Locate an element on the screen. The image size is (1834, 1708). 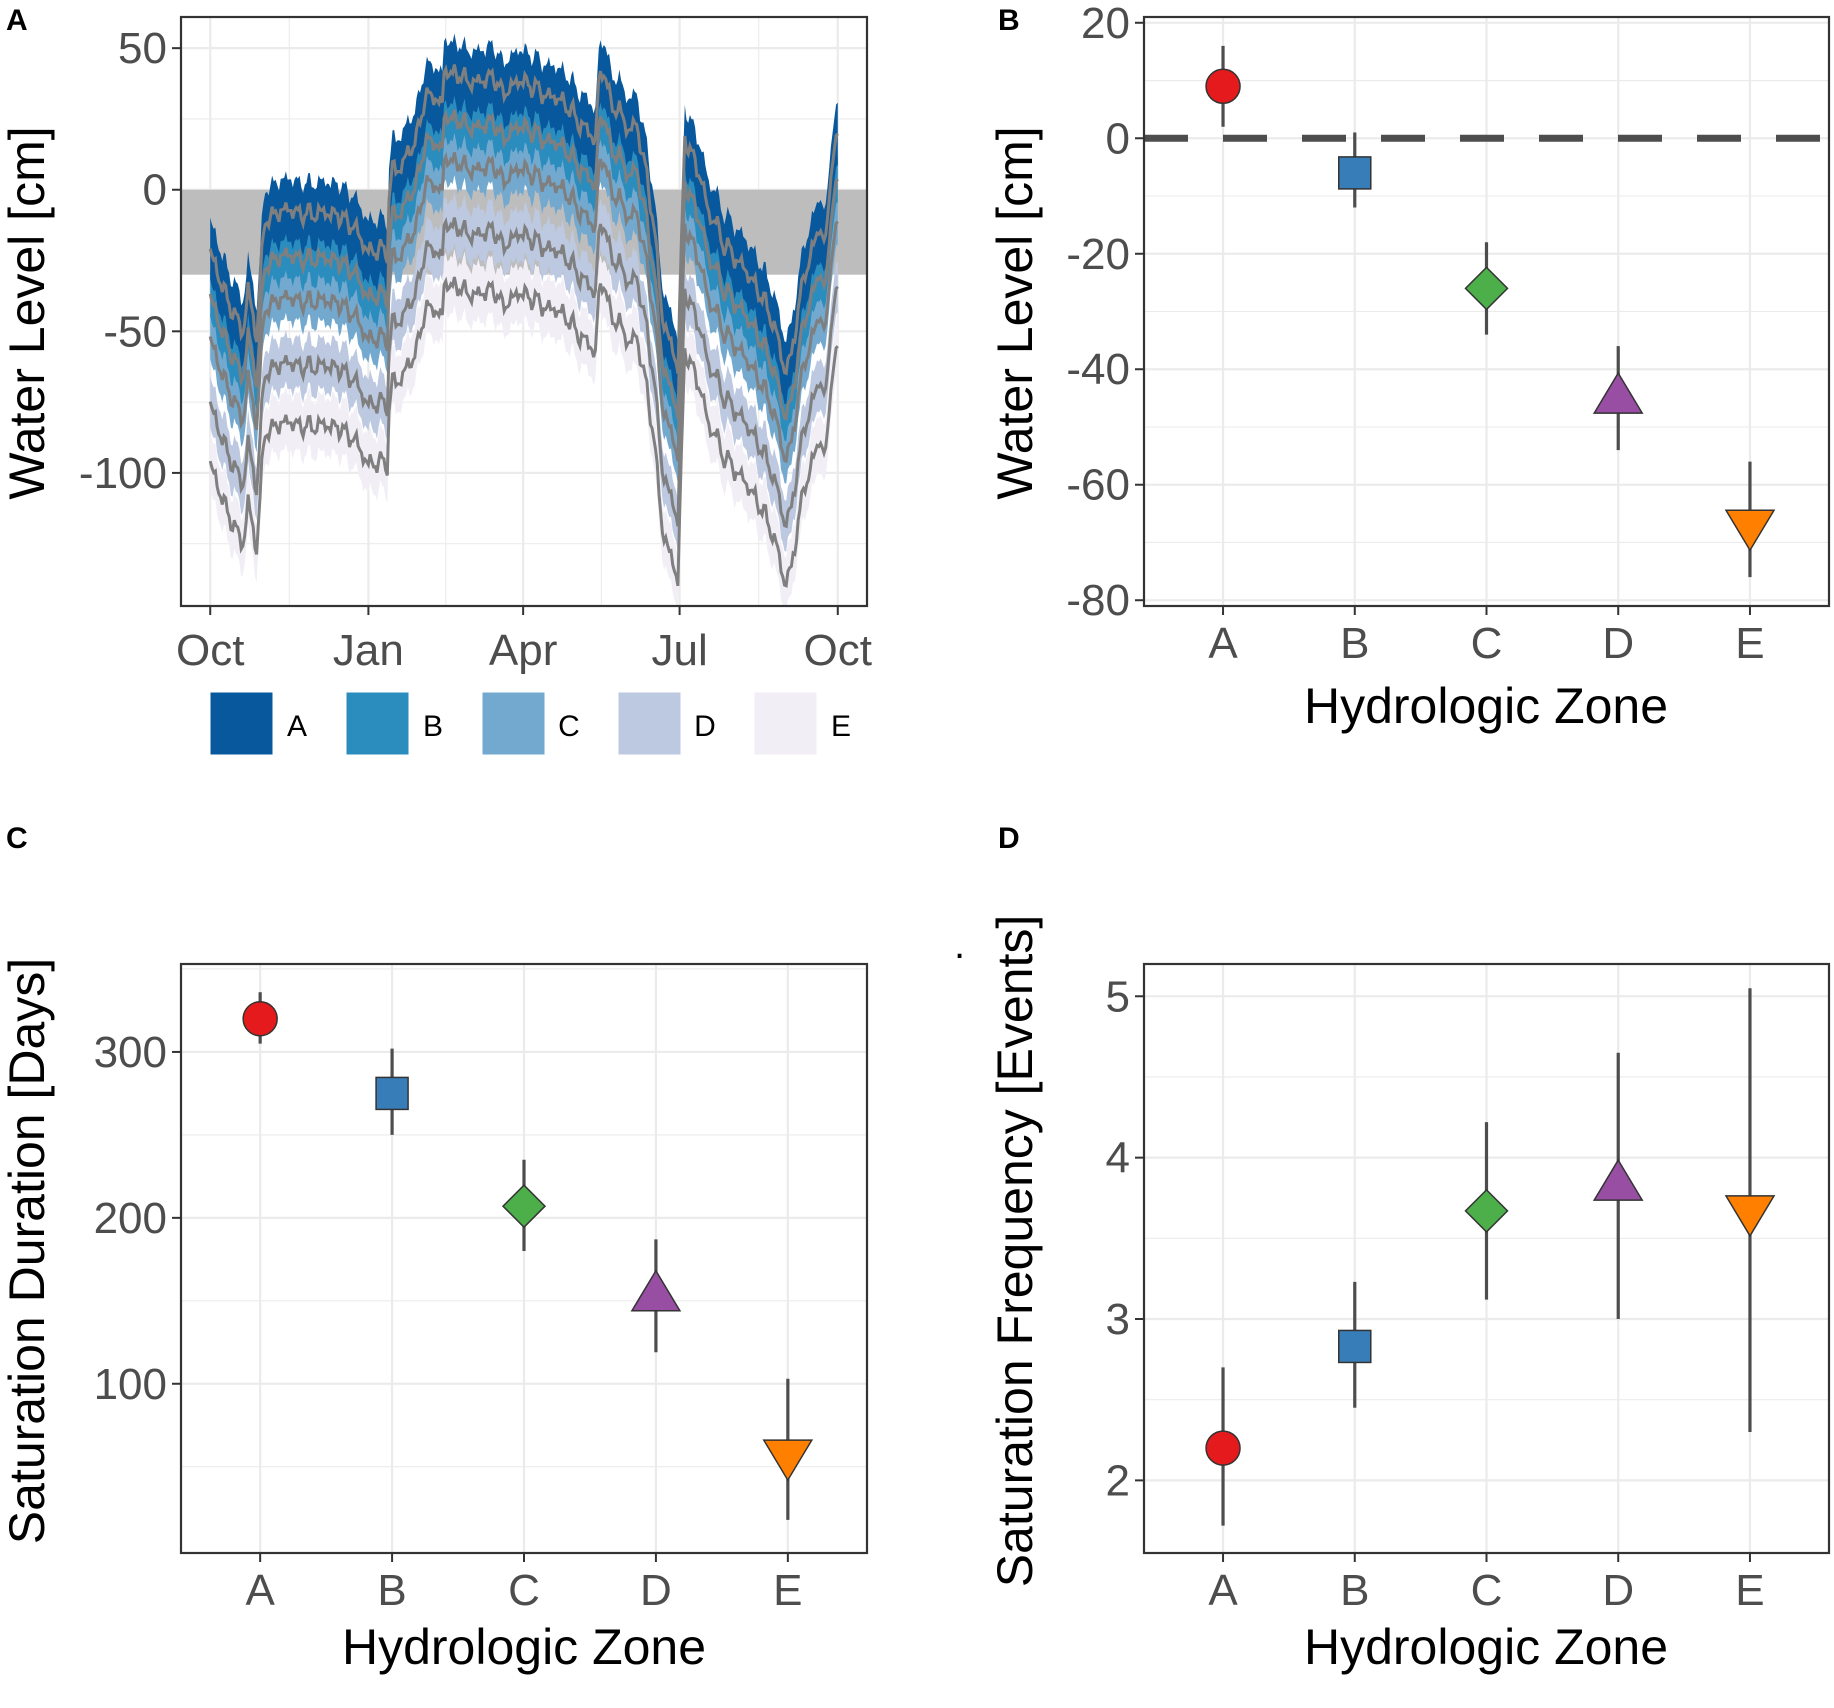
panel-a-mean-line-c is located at coordinates (523, 307).